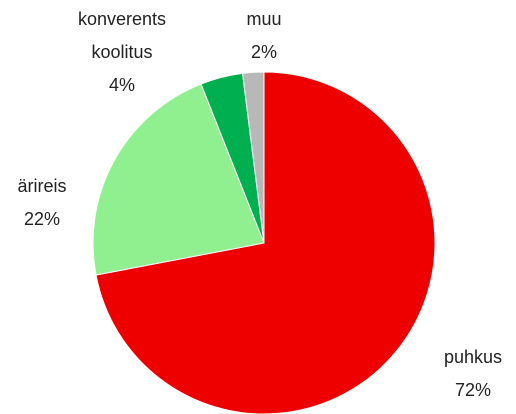 This screenshot has width=516, height=414. Describe the element at coordinates (467, 374) in the screenshot. I see `slice-label: puhkus 72%` at that location.